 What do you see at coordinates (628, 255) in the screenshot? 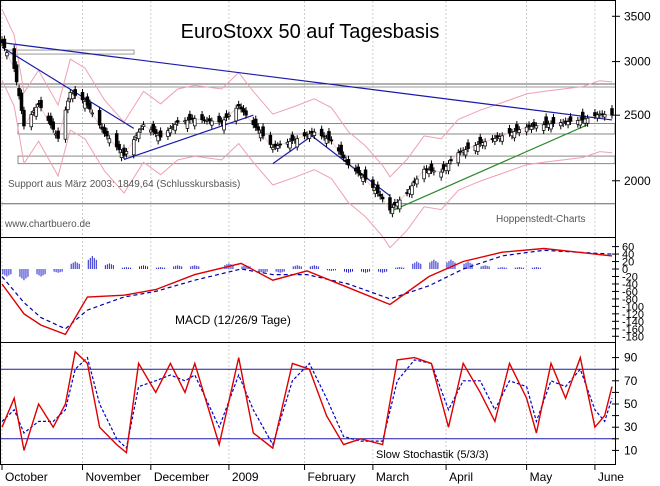
I see `macd-tick-label: 40` at bounding box center [628, 255].